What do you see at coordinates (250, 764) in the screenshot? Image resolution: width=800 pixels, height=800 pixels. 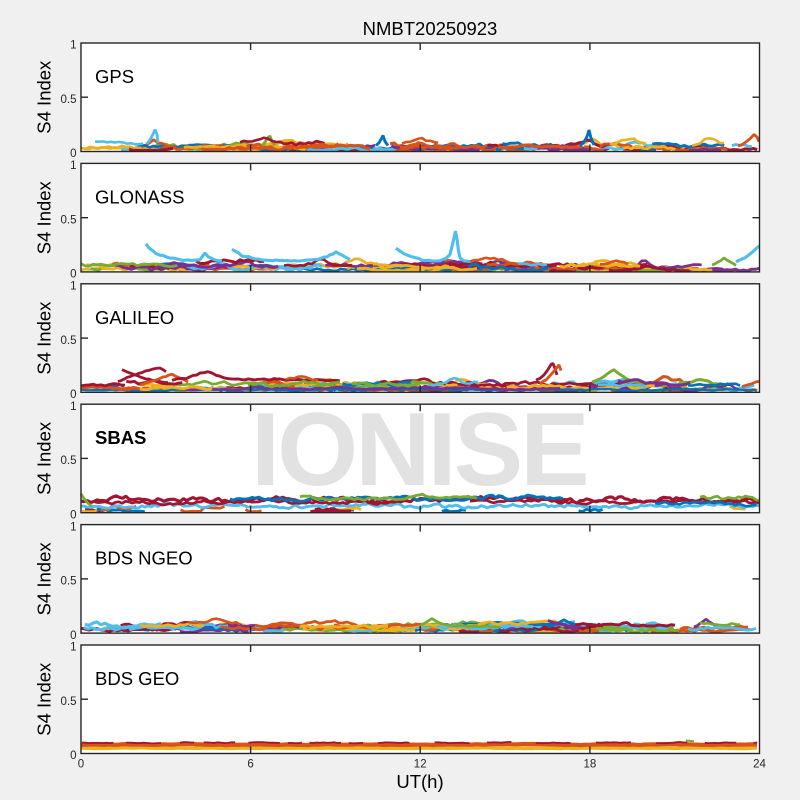 I see `svg-text: 6` at bounding box center [250, 764].